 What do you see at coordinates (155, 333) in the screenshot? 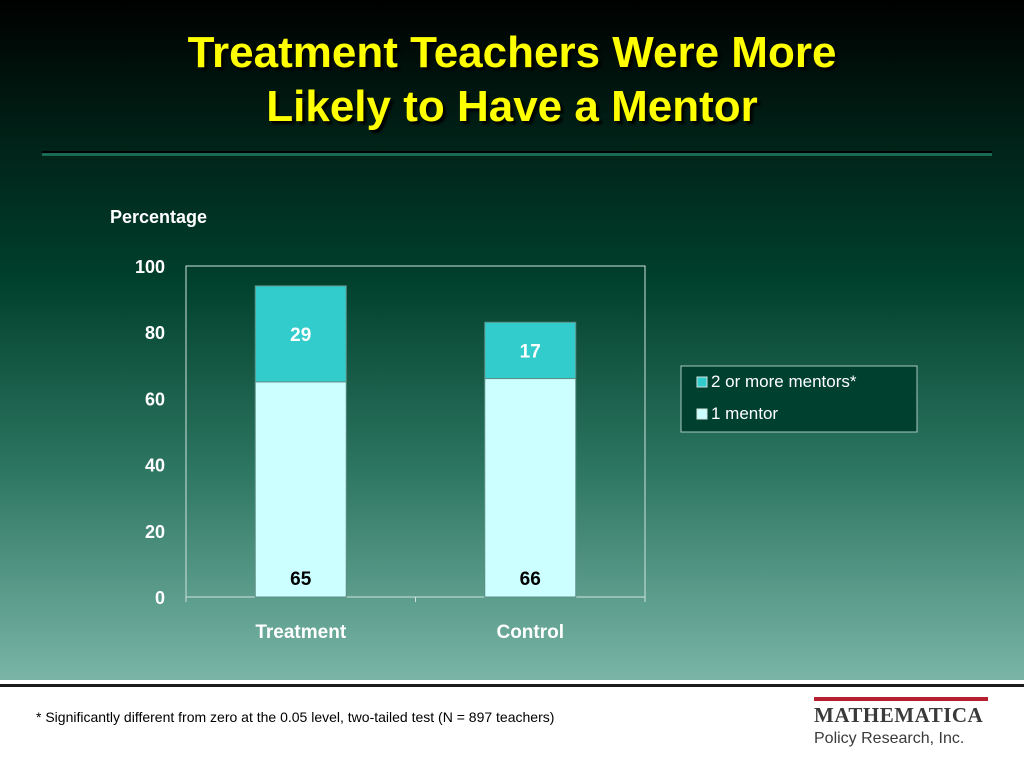
I see `y-tick-label: 80` at bounding box center [155, 333].